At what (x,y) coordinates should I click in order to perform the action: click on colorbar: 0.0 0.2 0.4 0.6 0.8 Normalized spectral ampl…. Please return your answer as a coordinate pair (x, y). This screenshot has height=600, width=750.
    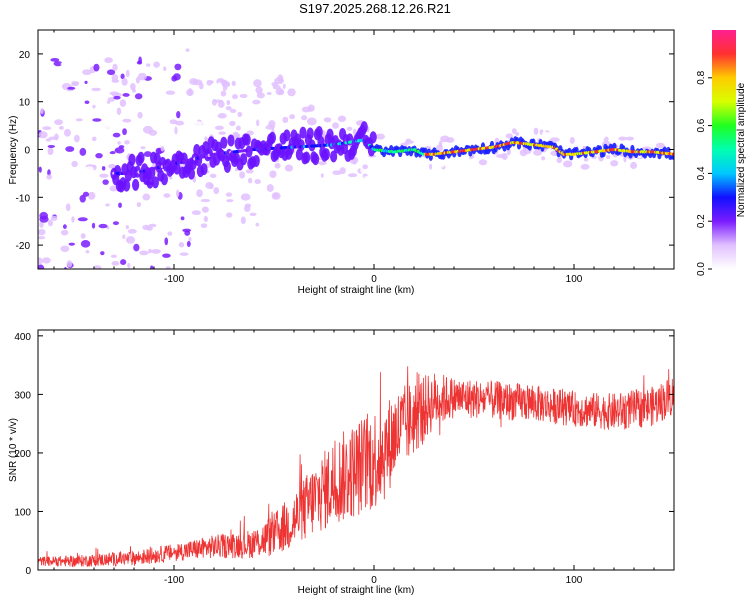
    Looking at the image, I should click on (721, 153).